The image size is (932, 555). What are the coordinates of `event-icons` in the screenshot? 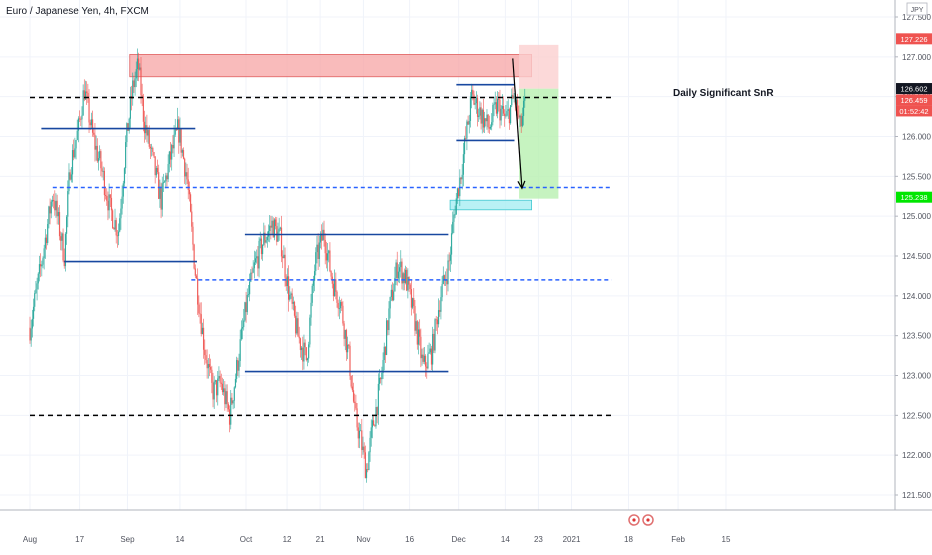 It's located at (641, 520).